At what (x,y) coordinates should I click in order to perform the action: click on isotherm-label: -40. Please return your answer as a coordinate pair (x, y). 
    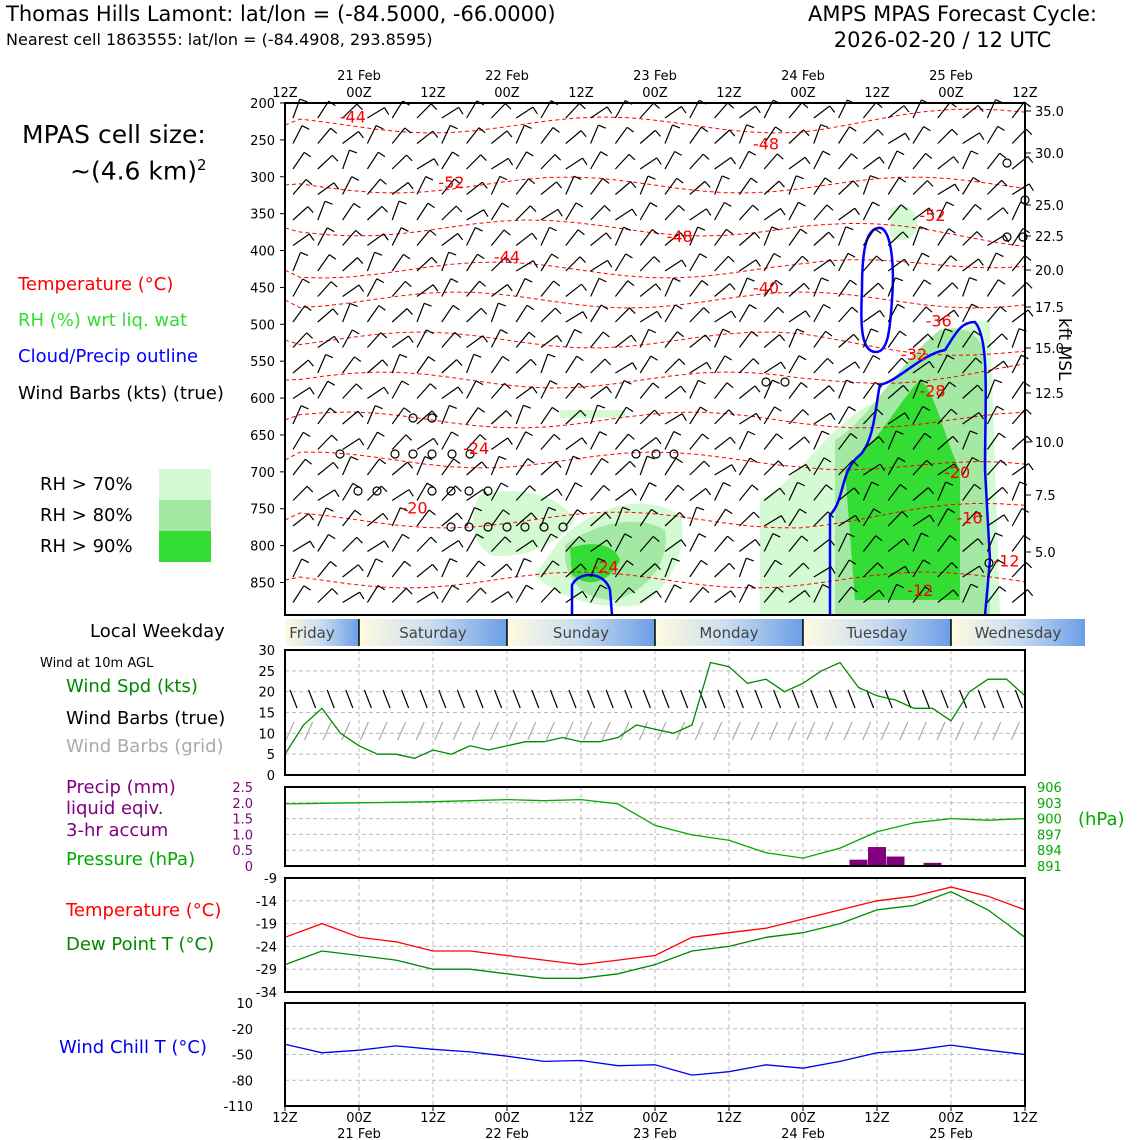
    Looking at the image, I should click on (766, 287).